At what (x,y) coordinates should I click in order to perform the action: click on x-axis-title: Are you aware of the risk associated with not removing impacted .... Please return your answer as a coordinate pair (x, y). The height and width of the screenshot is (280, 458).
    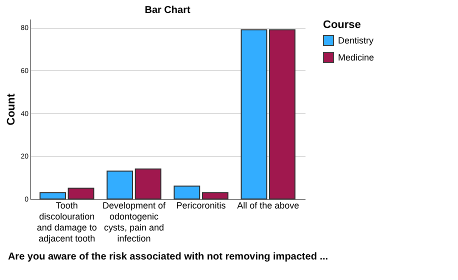
    Looking at the image, I should click on (168, 257).